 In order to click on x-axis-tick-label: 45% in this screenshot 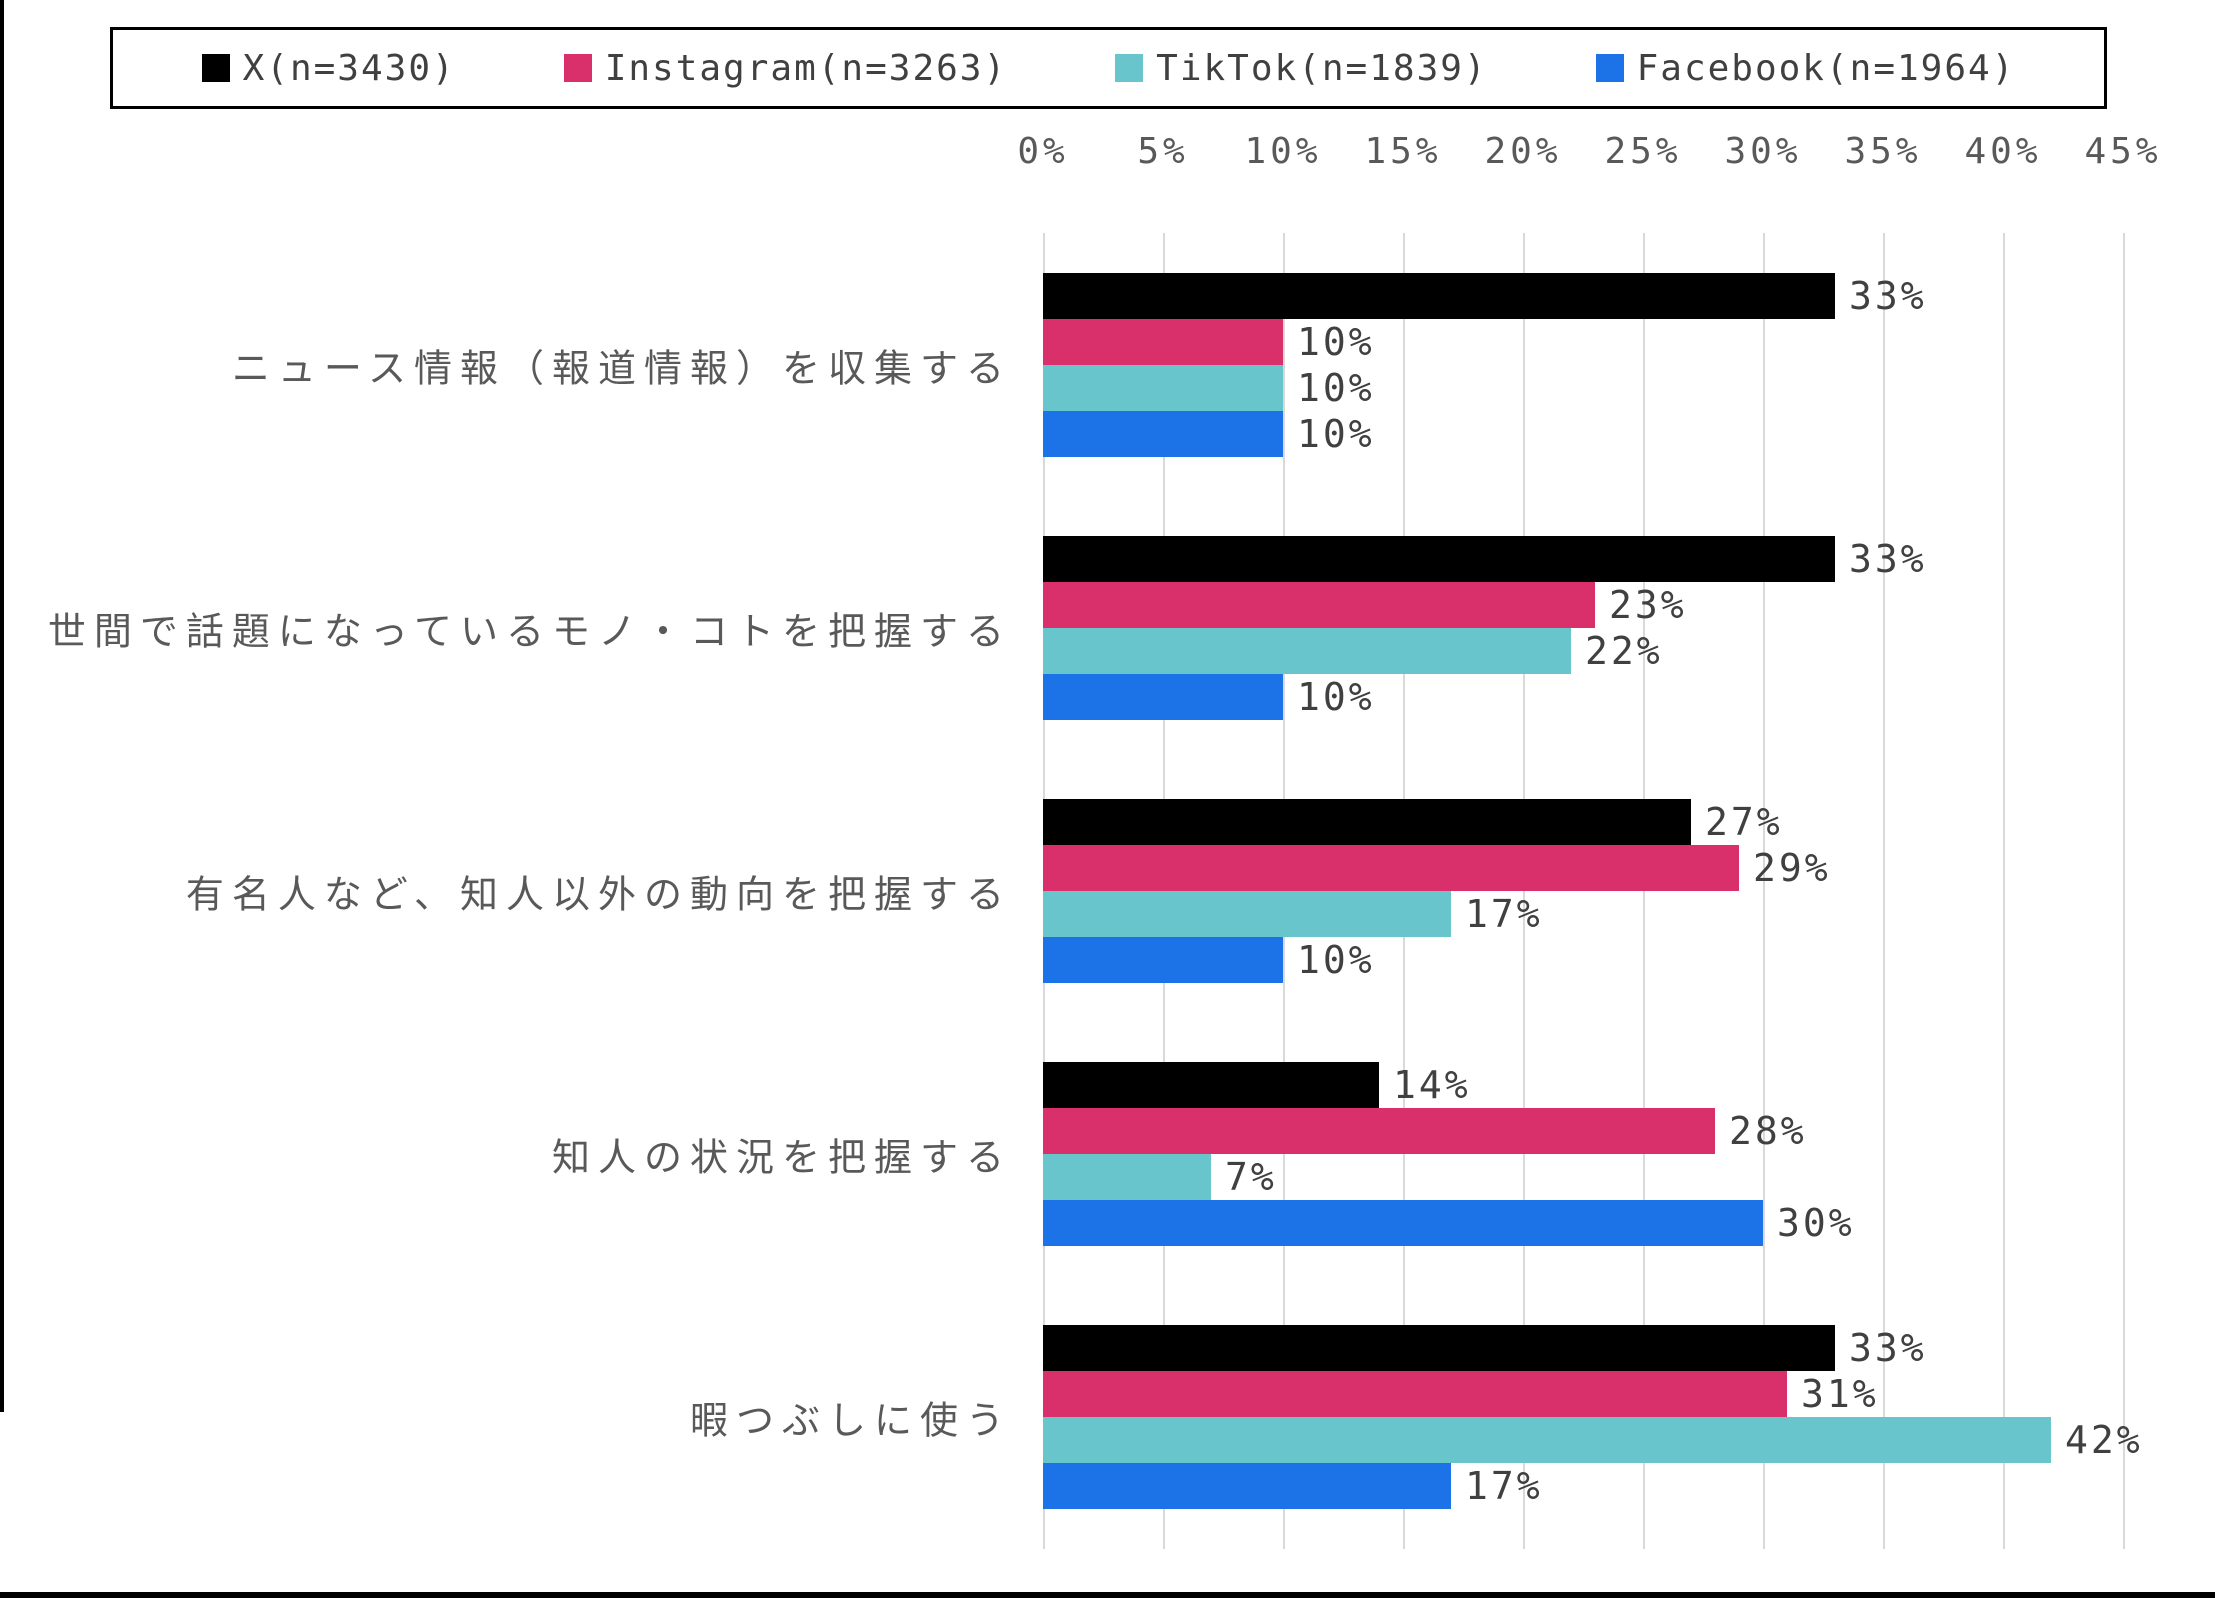, I will do `click(2123, 151)`.